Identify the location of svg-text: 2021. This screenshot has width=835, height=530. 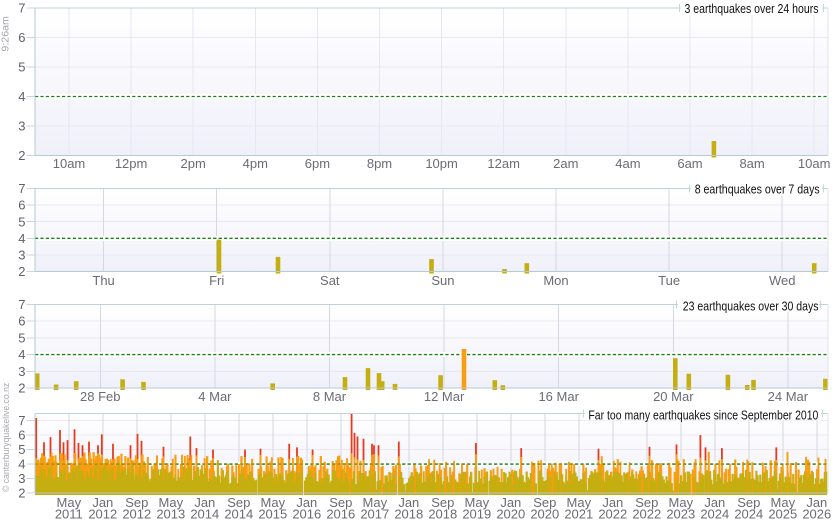
(578, 513).